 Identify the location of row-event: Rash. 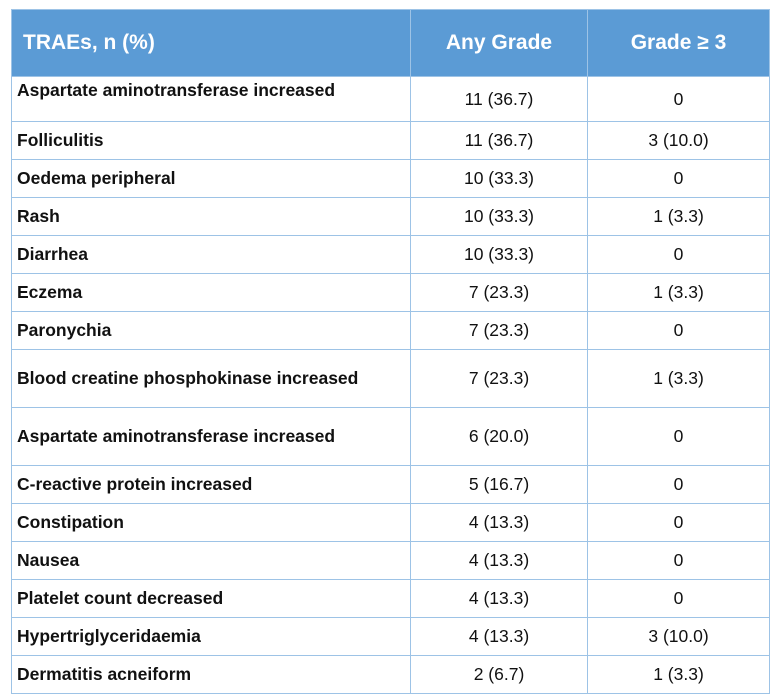
(211, 216).